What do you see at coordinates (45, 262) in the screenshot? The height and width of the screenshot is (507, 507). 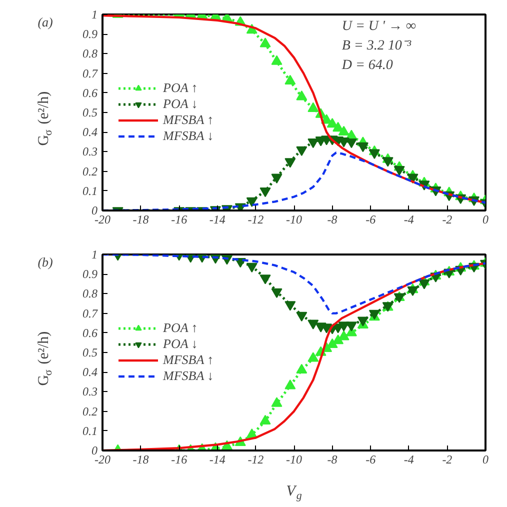 I see `text: (b)` at bounding box center [45, 262].